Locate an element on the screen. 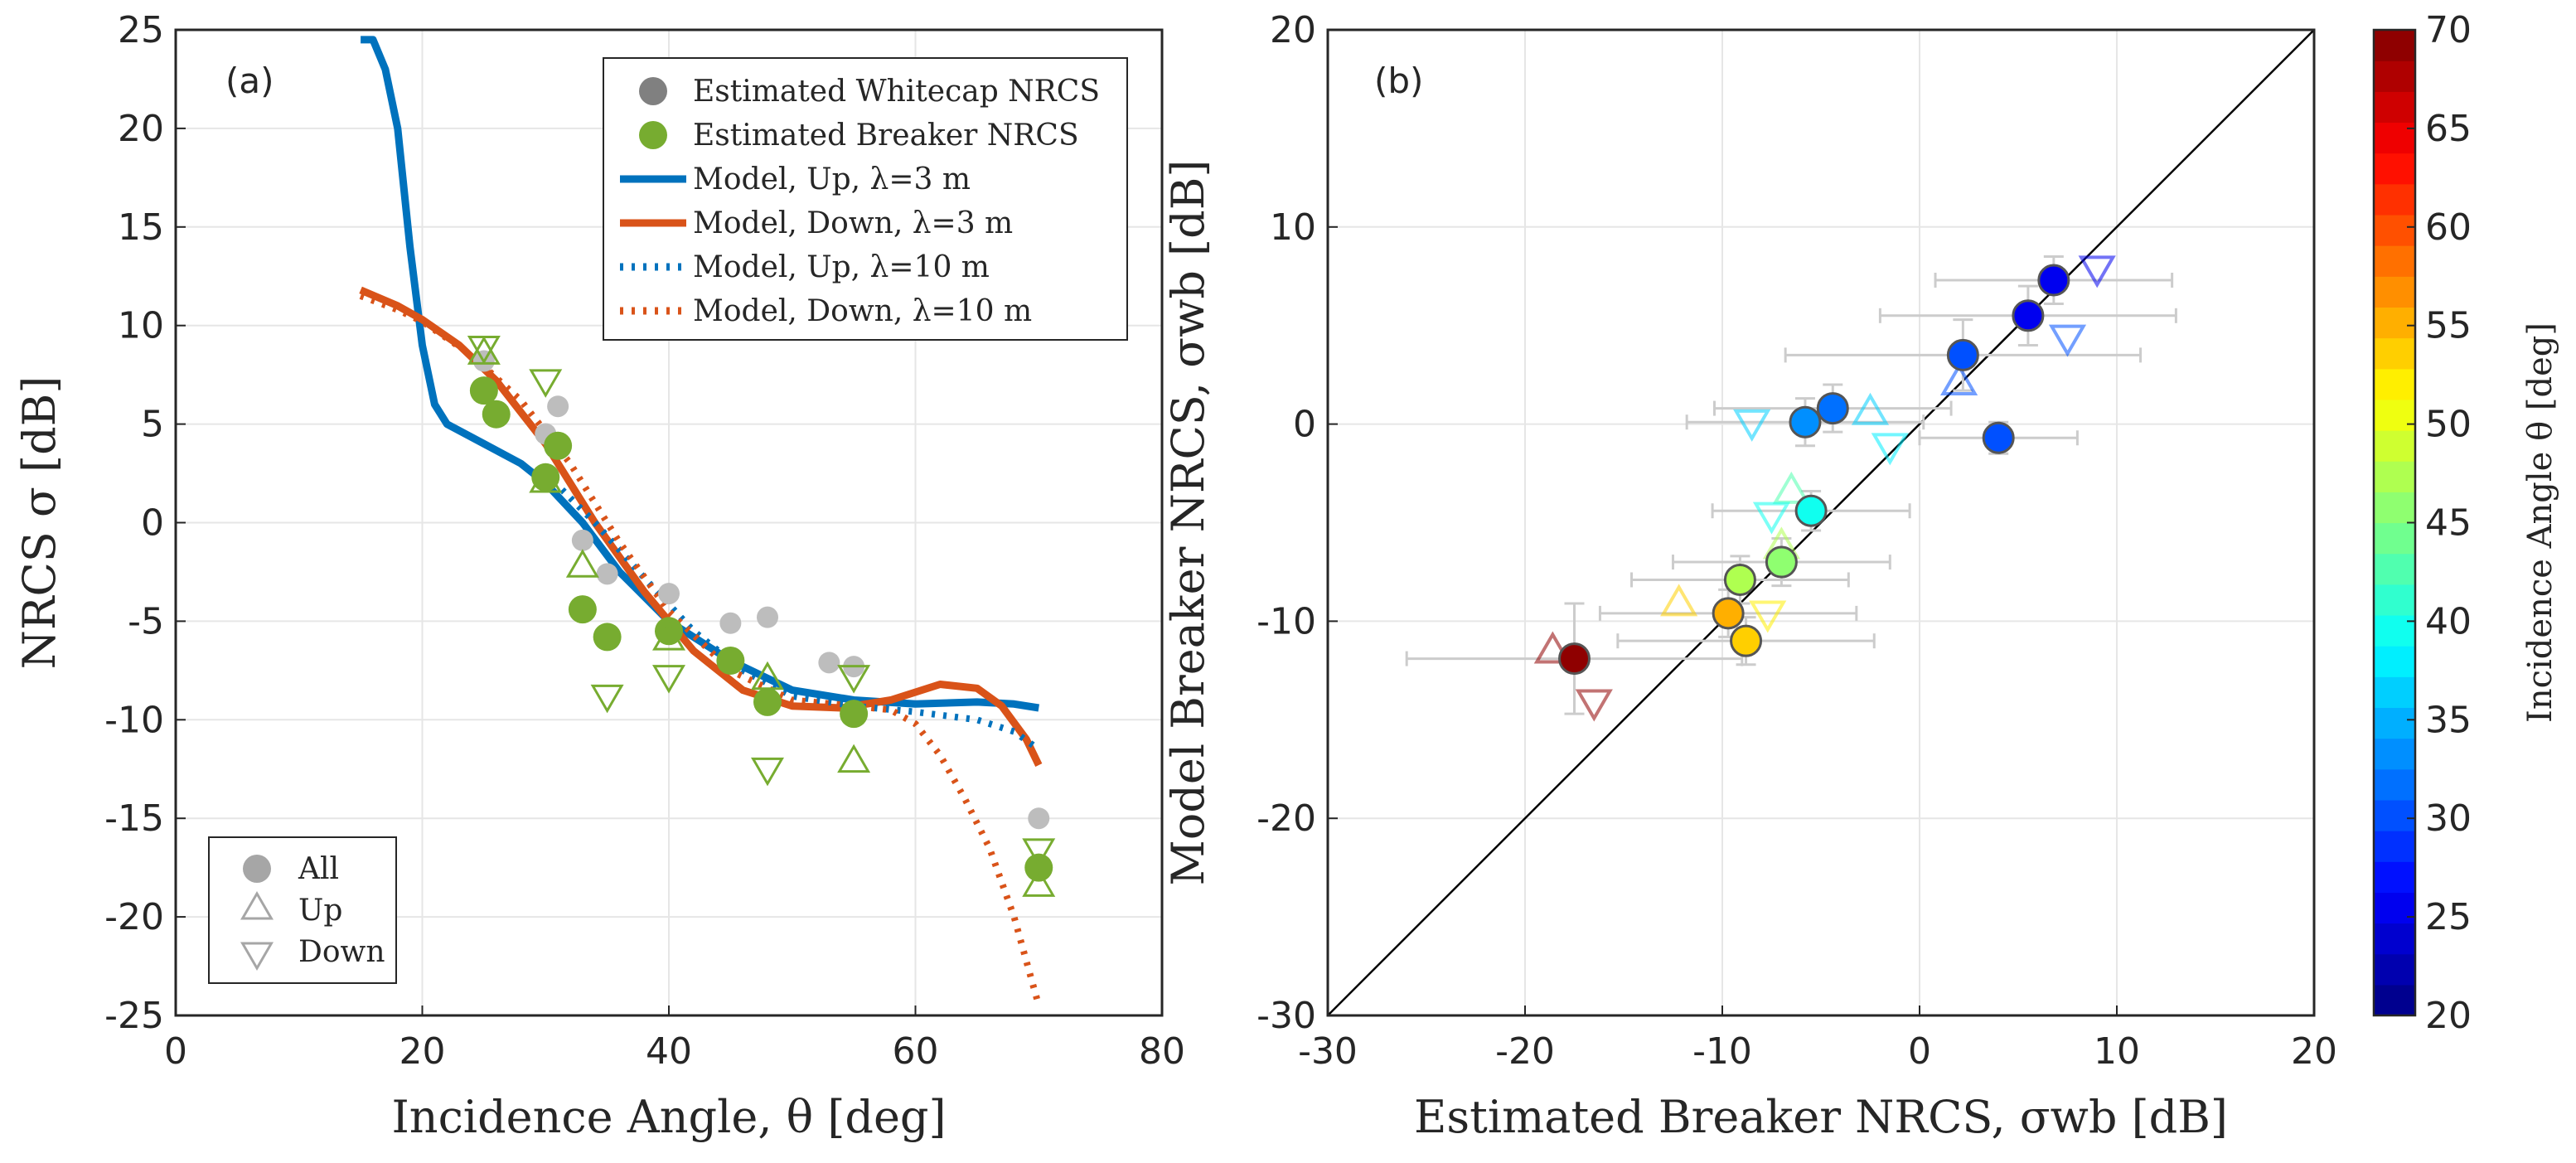  y-tick-label: -30 is located at coordinates (1286, 1016).